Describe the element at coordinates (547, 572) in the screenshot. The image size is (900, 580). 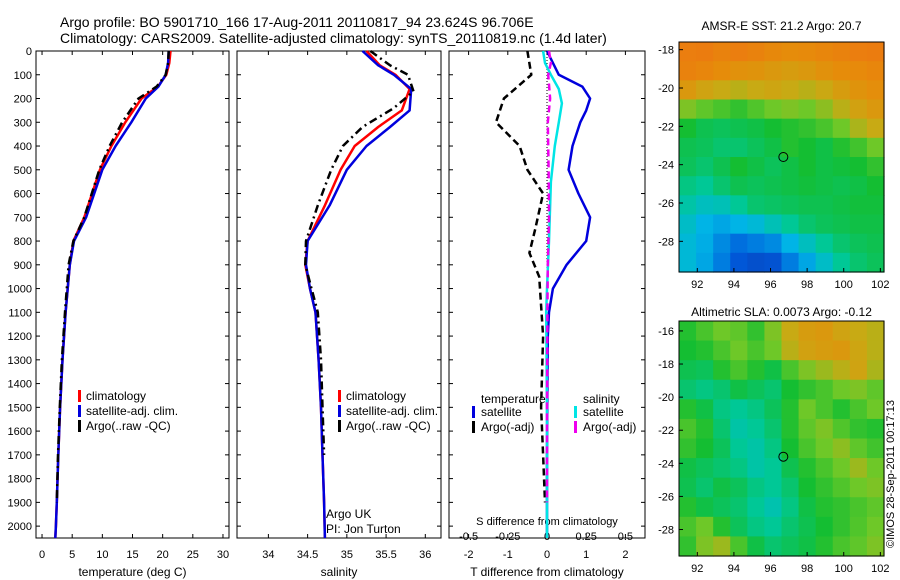
I see `x-axis-label: T difference from climatology` at that location.